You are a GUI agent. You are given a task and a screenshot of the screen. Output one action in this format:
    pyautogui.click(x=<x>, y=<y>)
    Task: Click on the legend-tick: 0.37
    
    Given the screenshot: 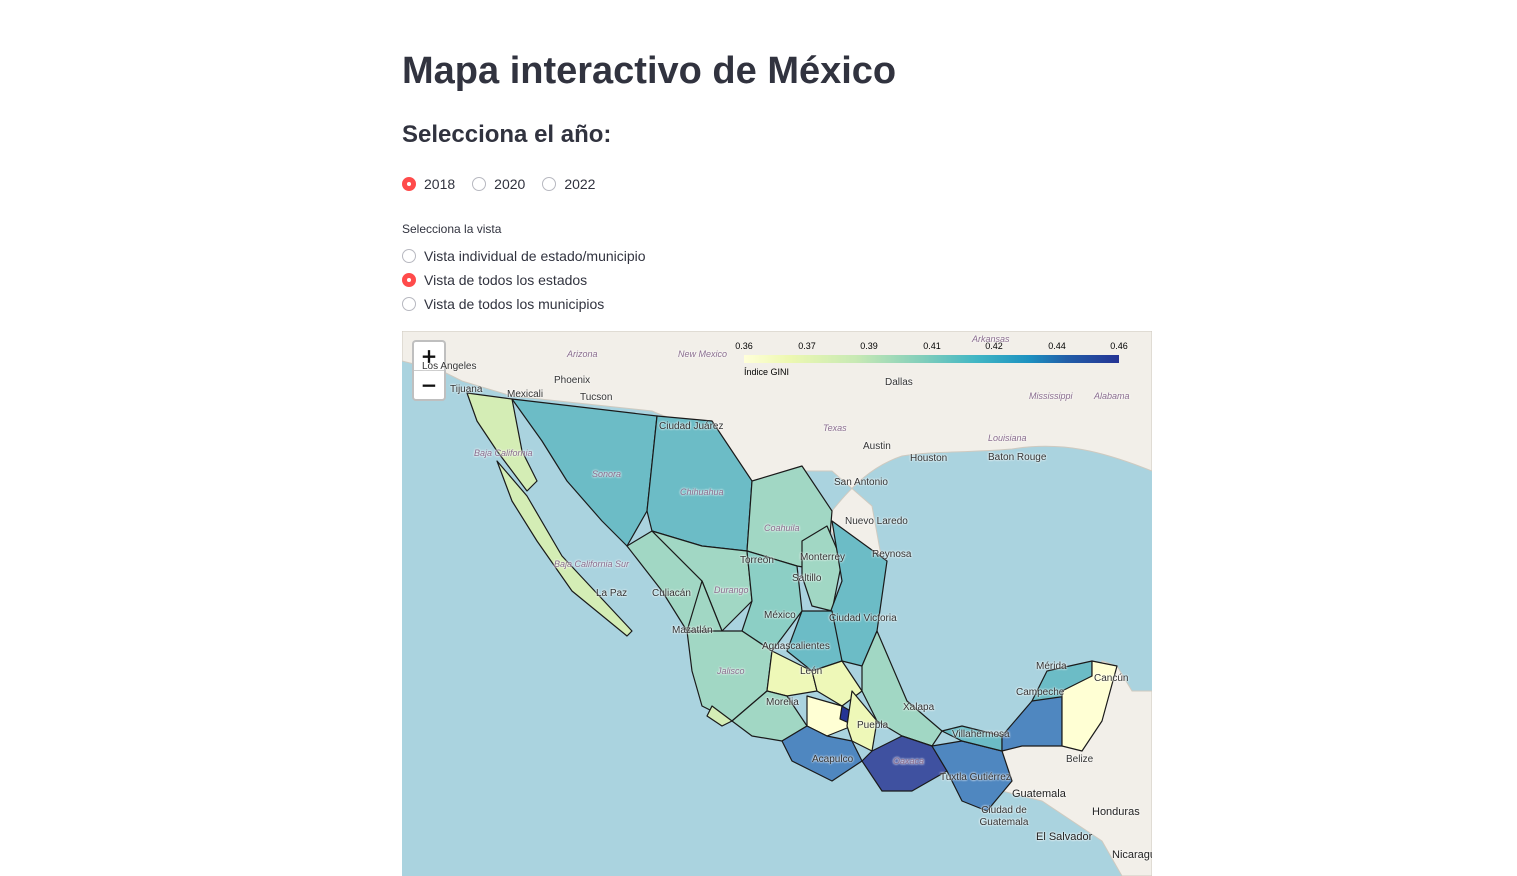 What is the action you would take?
    pyautogui.click(x=807, y=346)
    